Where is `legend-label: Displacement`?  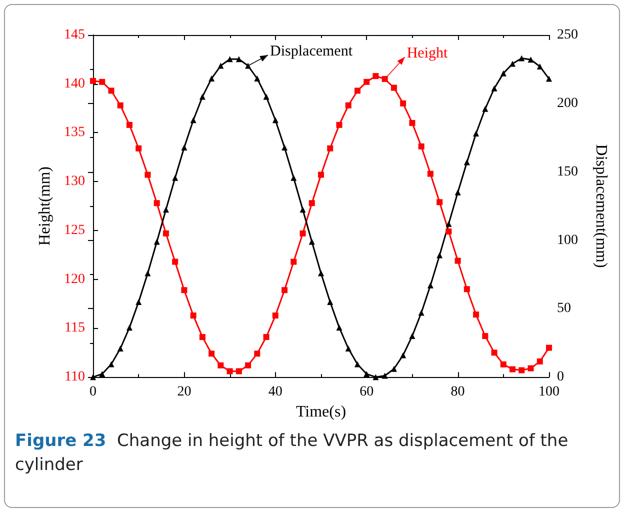 legend-label: Displacement is located at coordinates (312, 52).